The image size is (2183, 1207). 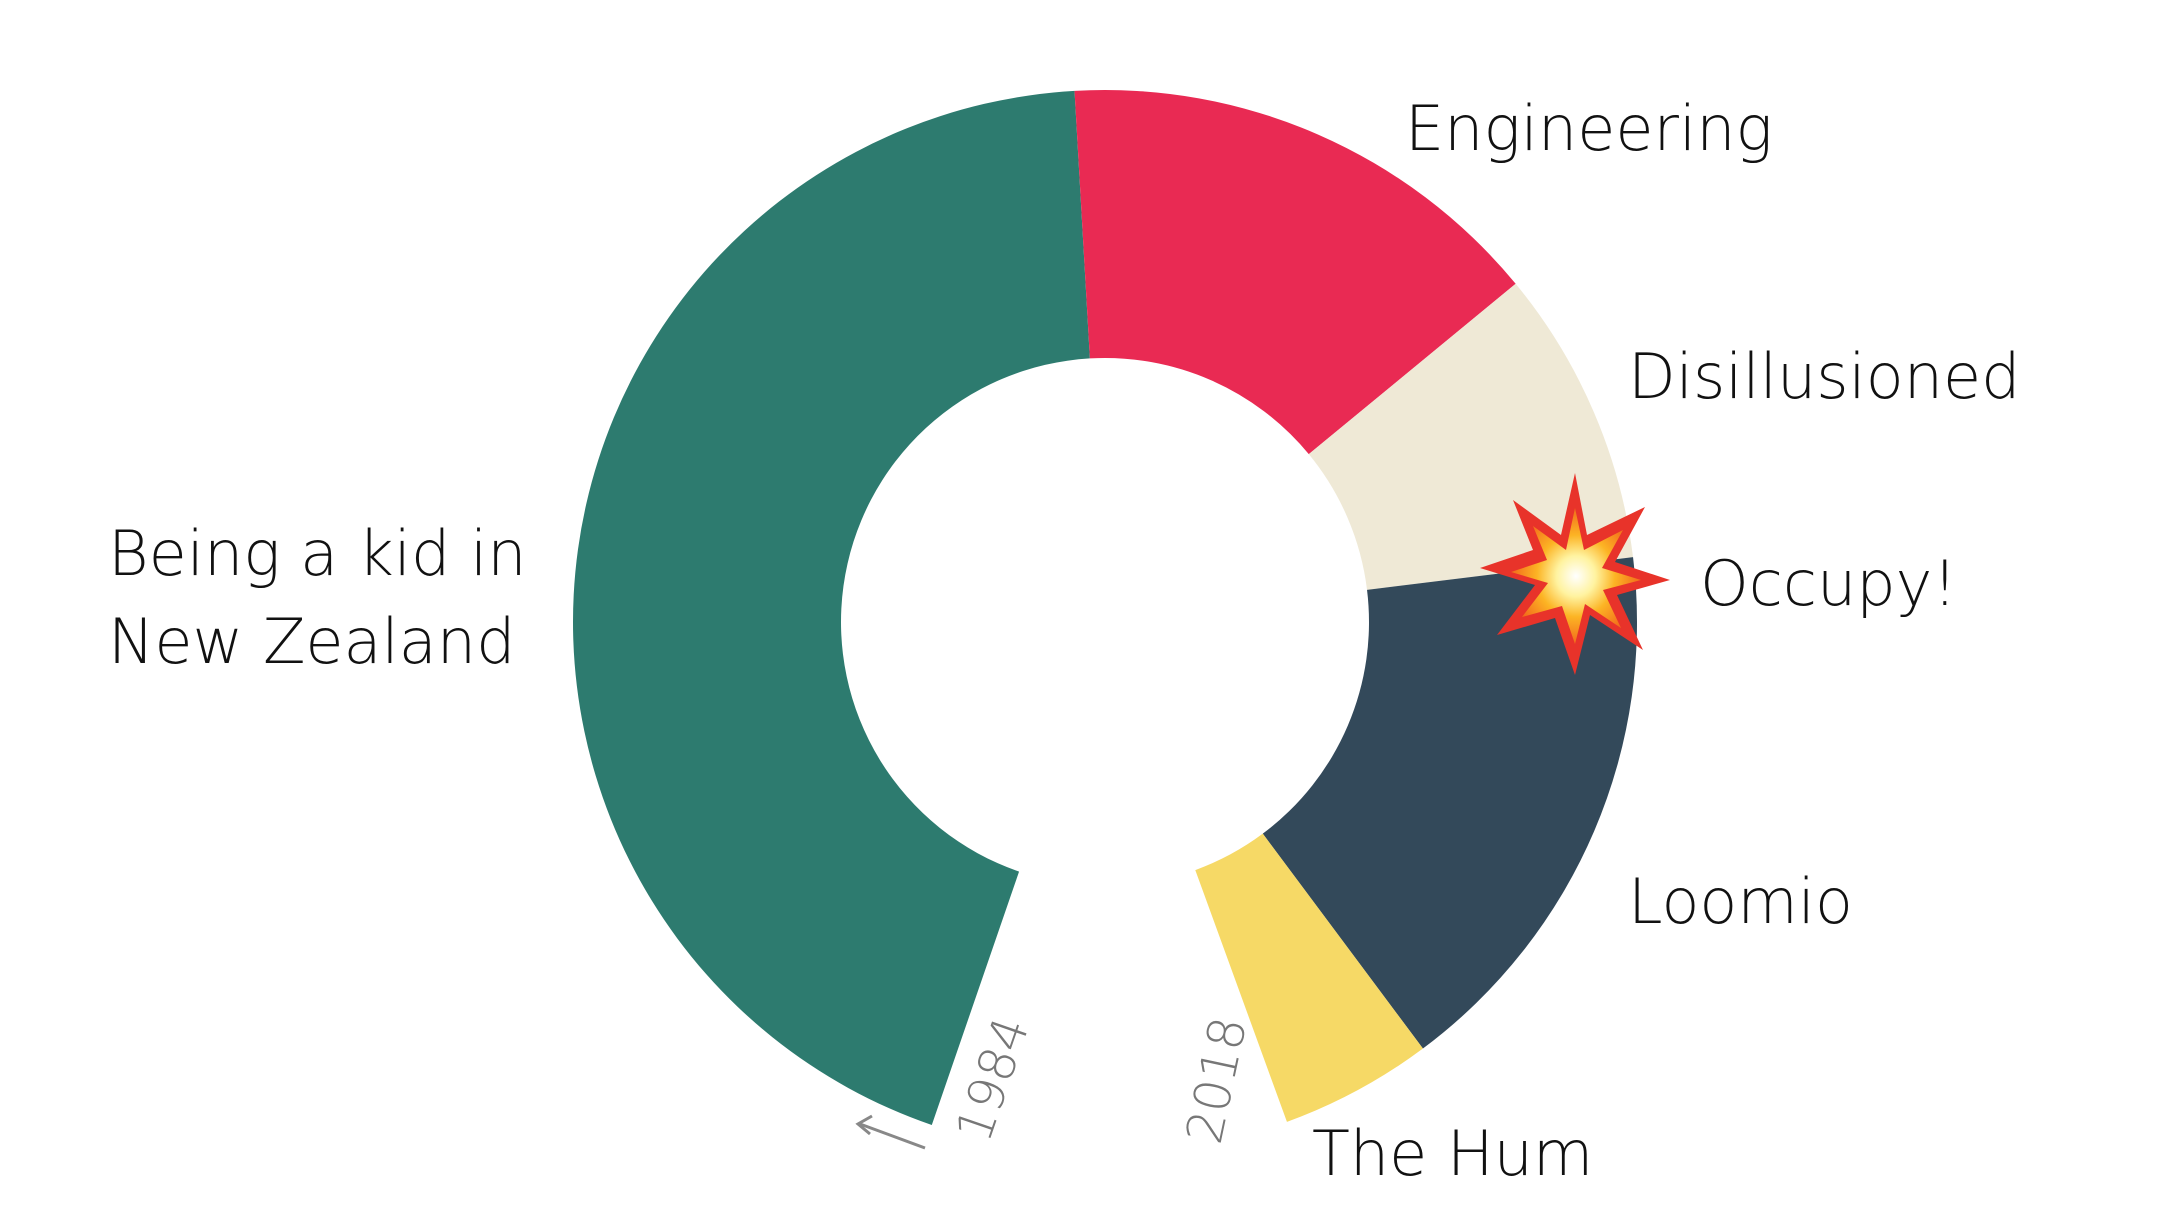 I want to click on segment-label-line: Loomio, so click(x=1740, y=901).